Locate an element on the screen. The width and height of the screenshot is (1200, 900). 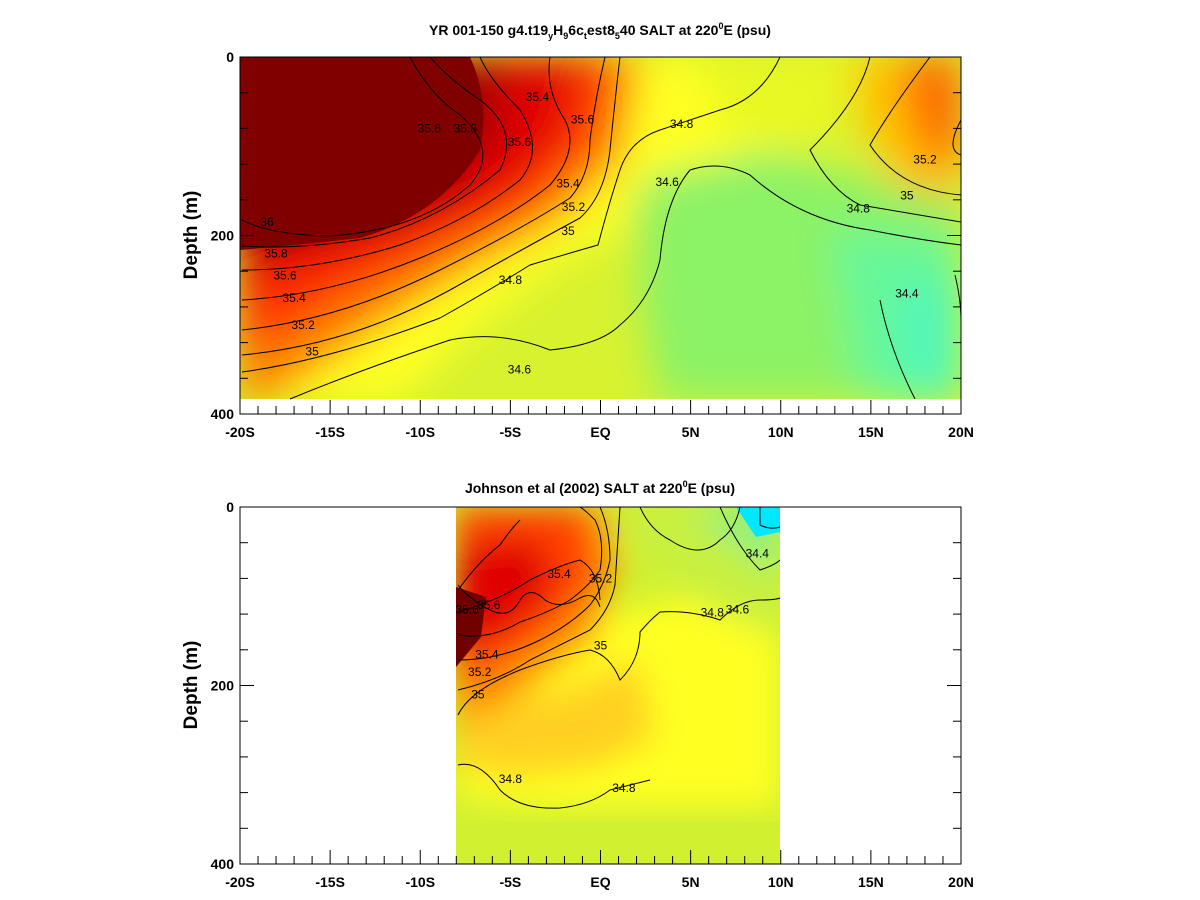
title-segment: 40 SALT at 220 is located at coordinates (669, 30).